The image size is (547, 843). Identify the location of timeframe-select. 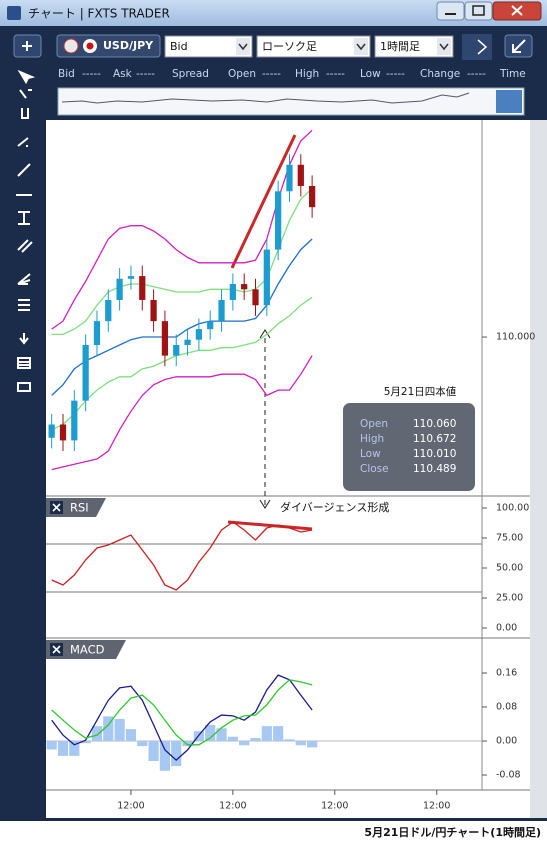
(414, 46).